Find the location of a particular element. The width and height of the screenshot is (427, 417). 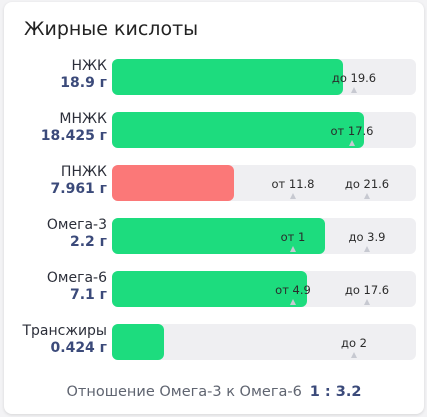

nutrient-row-omega-6: Омега-6 7.1 г от 4.9 до 17.6 is located at coordinates (214, 290).